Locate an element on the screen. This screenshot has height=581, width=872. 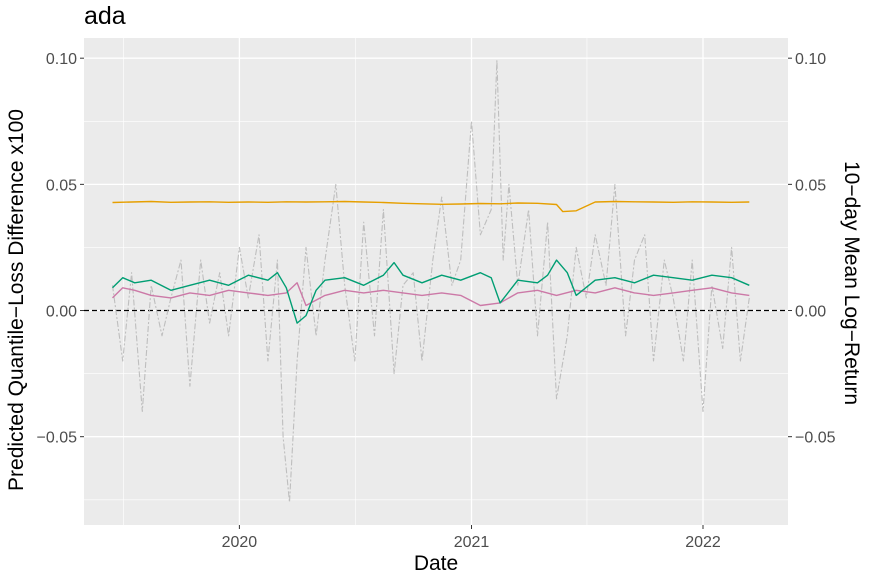
x-tick-label: 2022 is located at coordinates (703, 542).